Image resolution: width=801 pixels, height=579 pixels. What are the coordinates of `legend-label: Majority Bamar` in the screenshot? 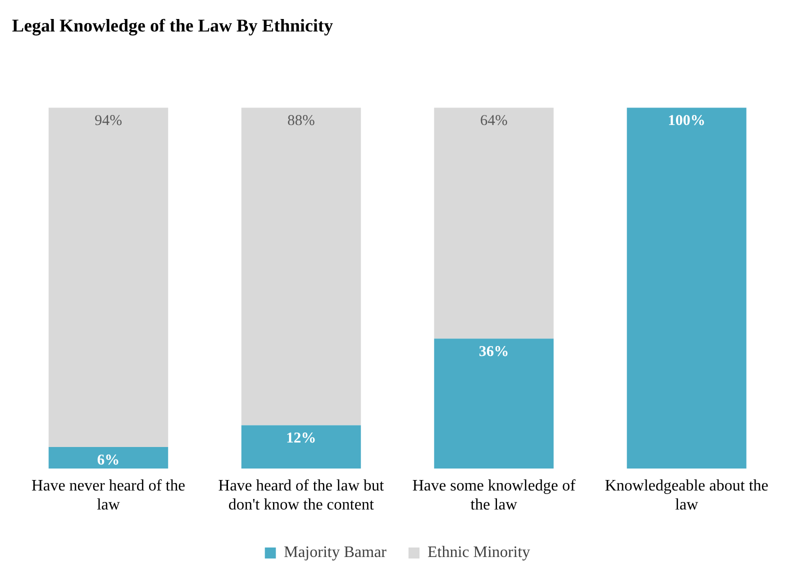 It's located at (336, 553).